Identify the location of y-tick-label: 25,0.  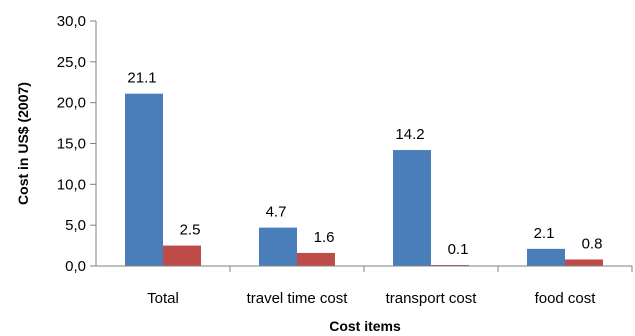
(71, 62).